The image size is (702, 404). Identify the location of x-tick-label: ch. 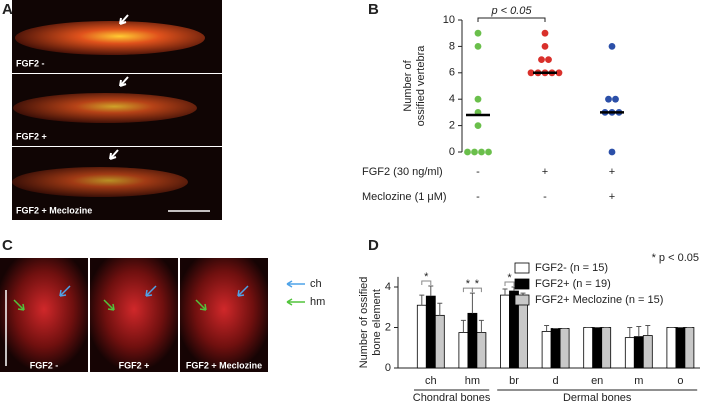
(431, 381).